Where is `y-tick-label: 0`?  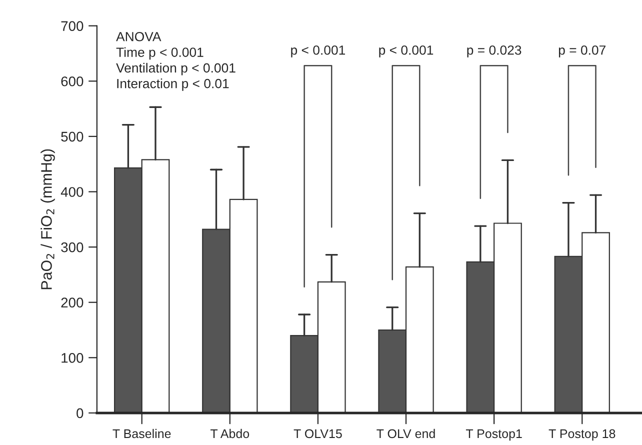
y-tick-label: 0 is located at coordinates (80, 413).